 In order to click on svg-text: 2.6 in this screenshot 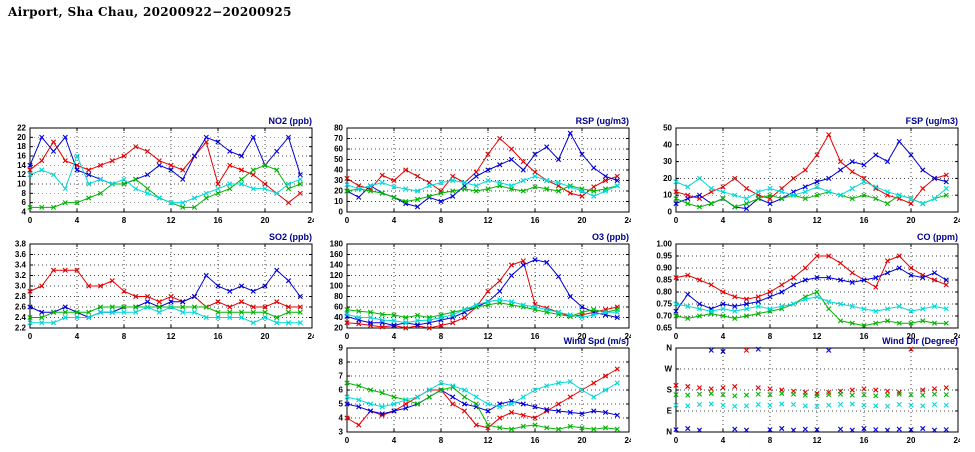, I will do `click(21, 307)`.